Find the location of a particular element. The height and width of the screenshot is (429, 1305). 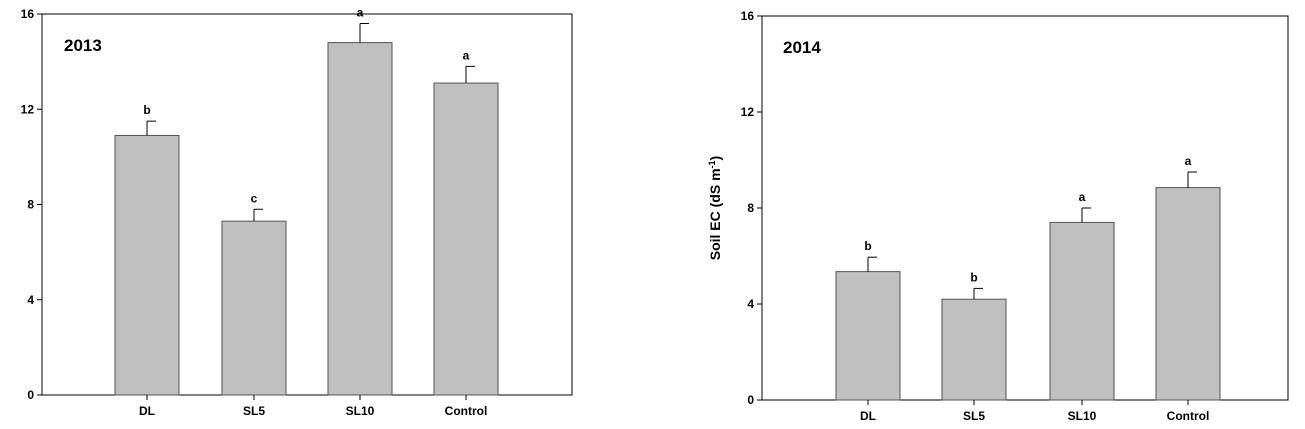

panel-title: 2014 is located at coordinates (802, 47).